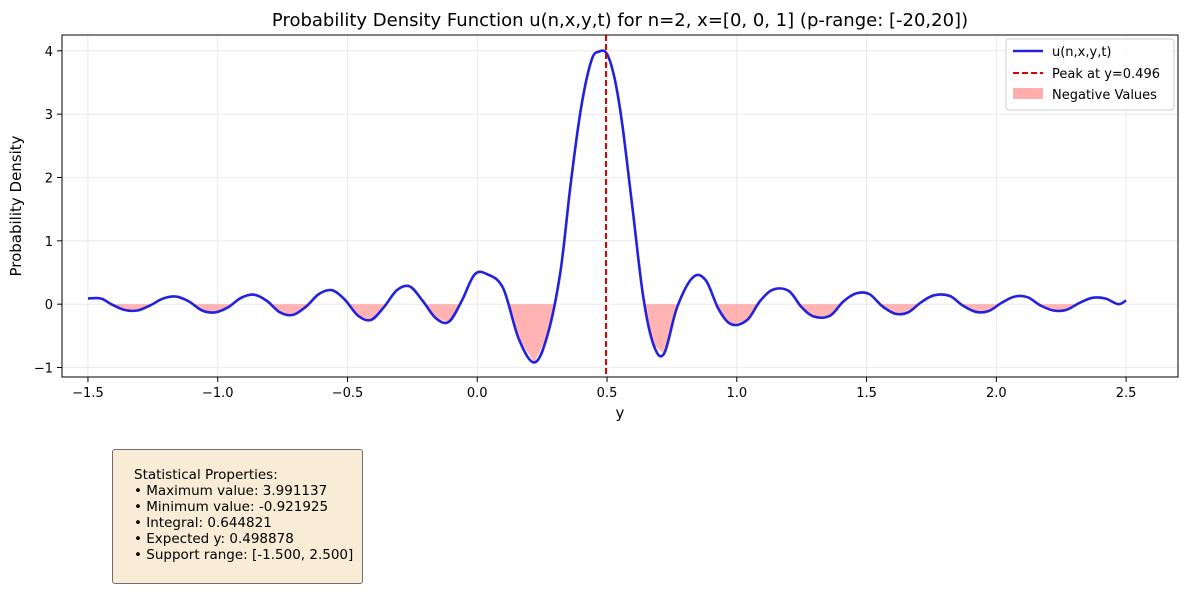 The width and height of the screenshot is (1189, 602). Describe the element at coordinates (1106, 74) in the screenshot. I see `legend-label-peak: Peak at y=0.496` at that location.